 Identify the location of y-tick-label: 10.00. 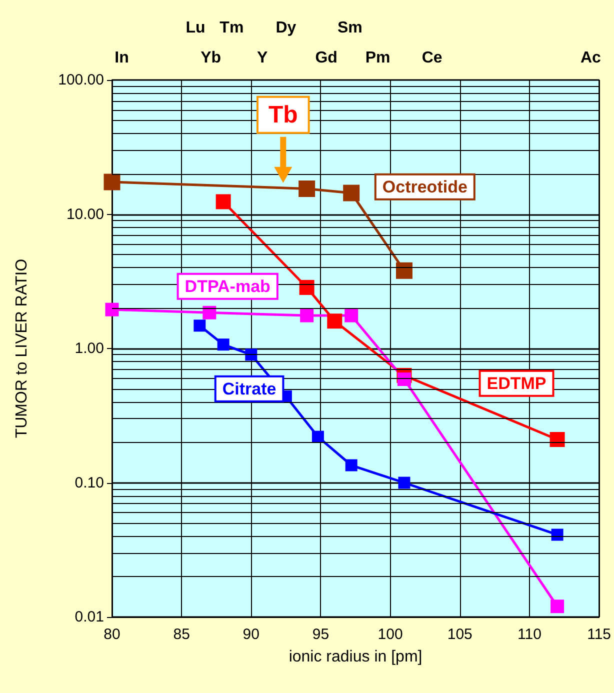
(85, 214).